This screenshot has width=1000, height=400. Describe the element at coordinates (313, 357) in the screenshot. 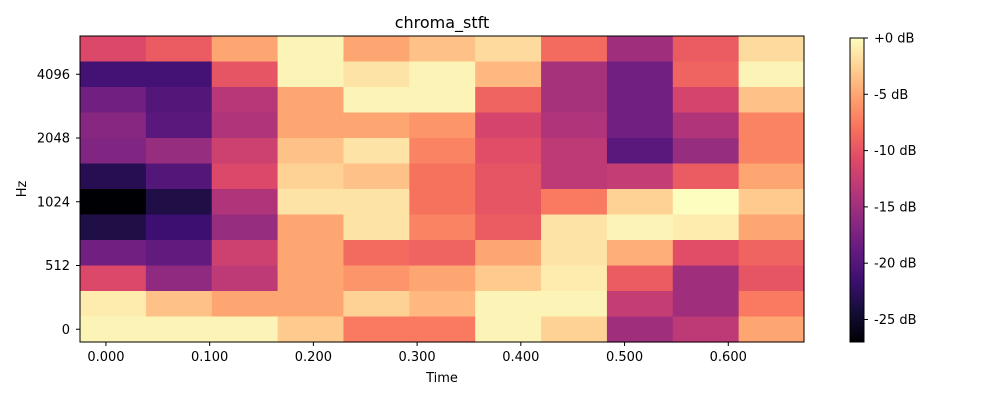

I see `x-tick-label: 0.200` at that location.